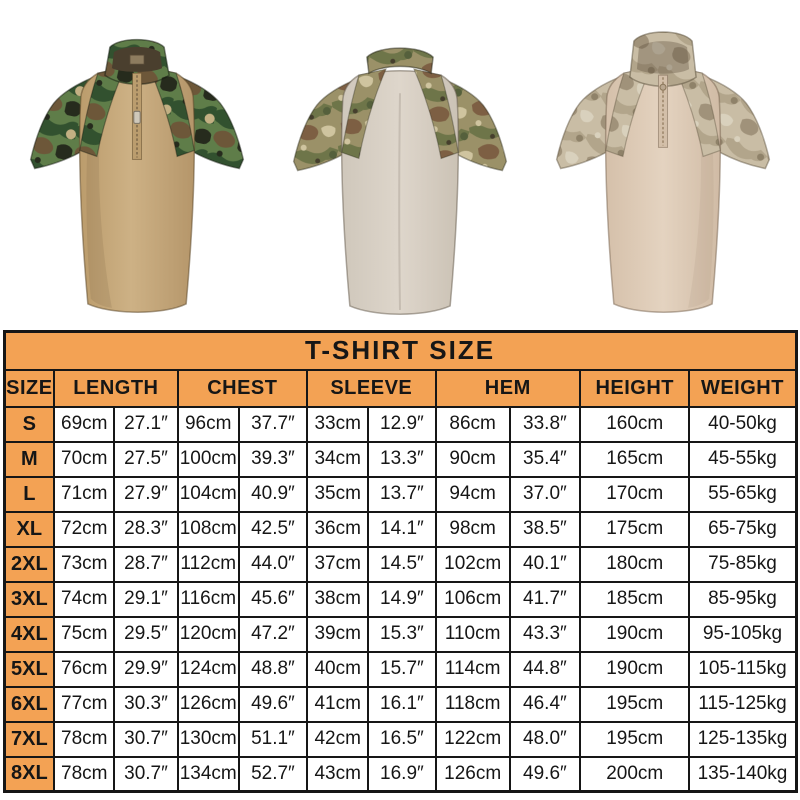 This screenshot has width=800, height=800. I want to click on table-cell: 39cm, so click(338, 634).